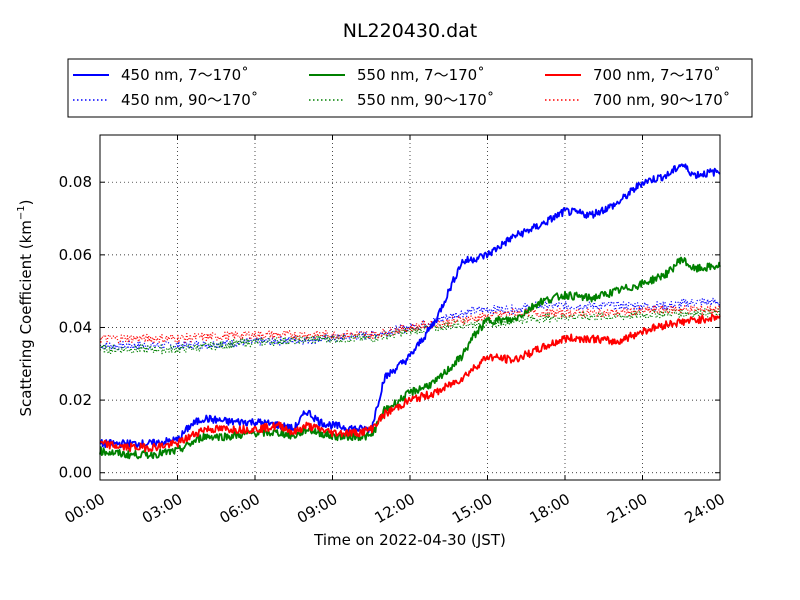  What do you see at coordinates (395, 508) in the screenshot?
I see `x-tick-label: 12:00` at bounding box center [395, 508].